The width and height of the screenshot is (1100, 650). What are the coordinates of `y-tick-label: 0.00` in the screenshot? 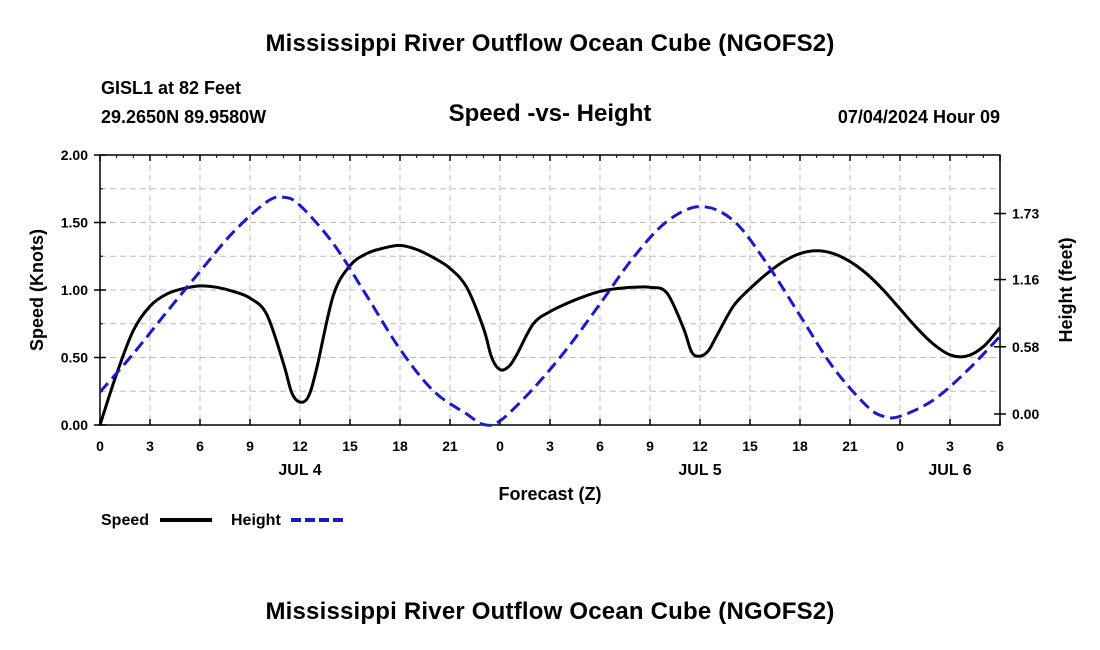 It's located at (74, 425).